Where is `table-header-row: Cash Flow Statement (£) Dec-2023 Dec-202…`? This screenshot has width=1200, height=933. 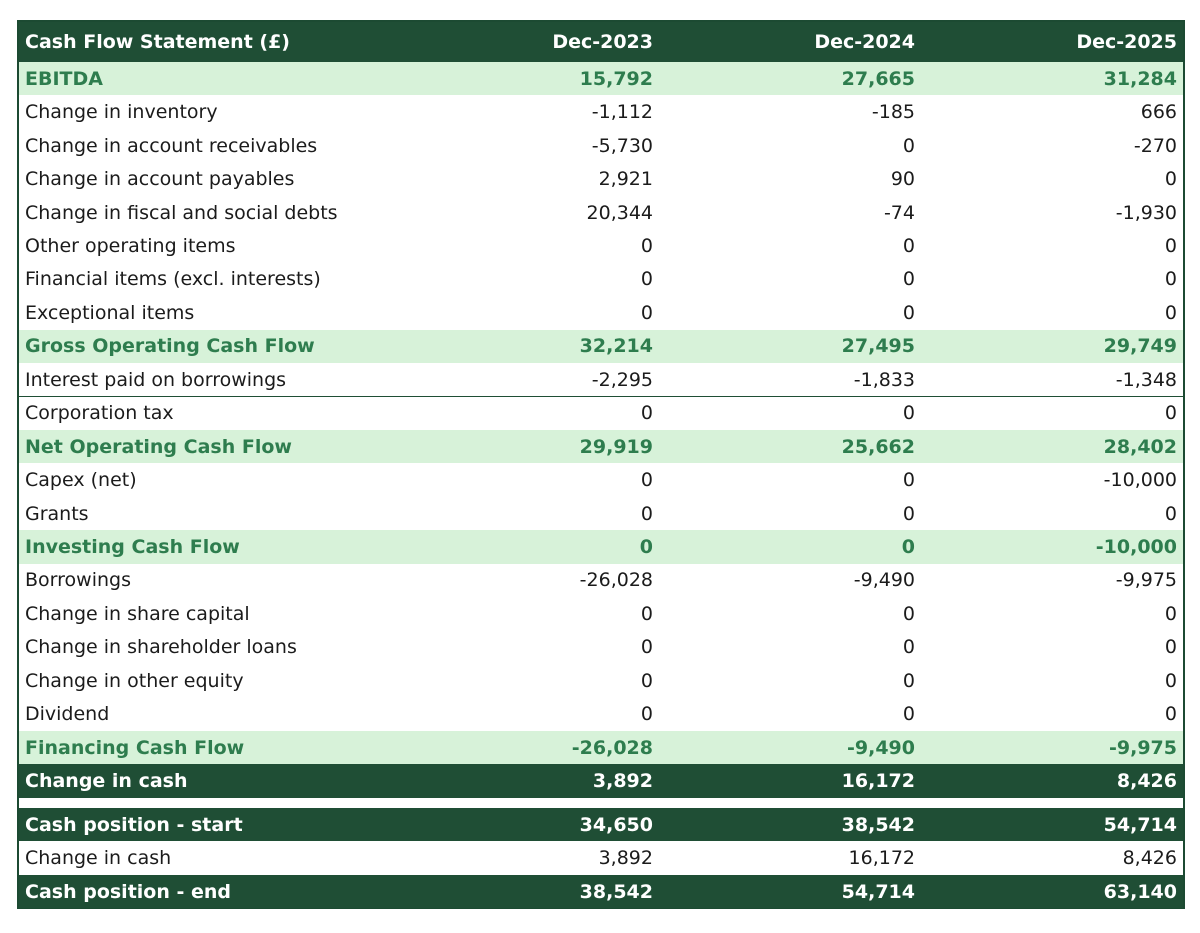 table-header-row: Cash Flow Statement (£) Dec-2023 Dec-202… is located at coordinates (601, 42).